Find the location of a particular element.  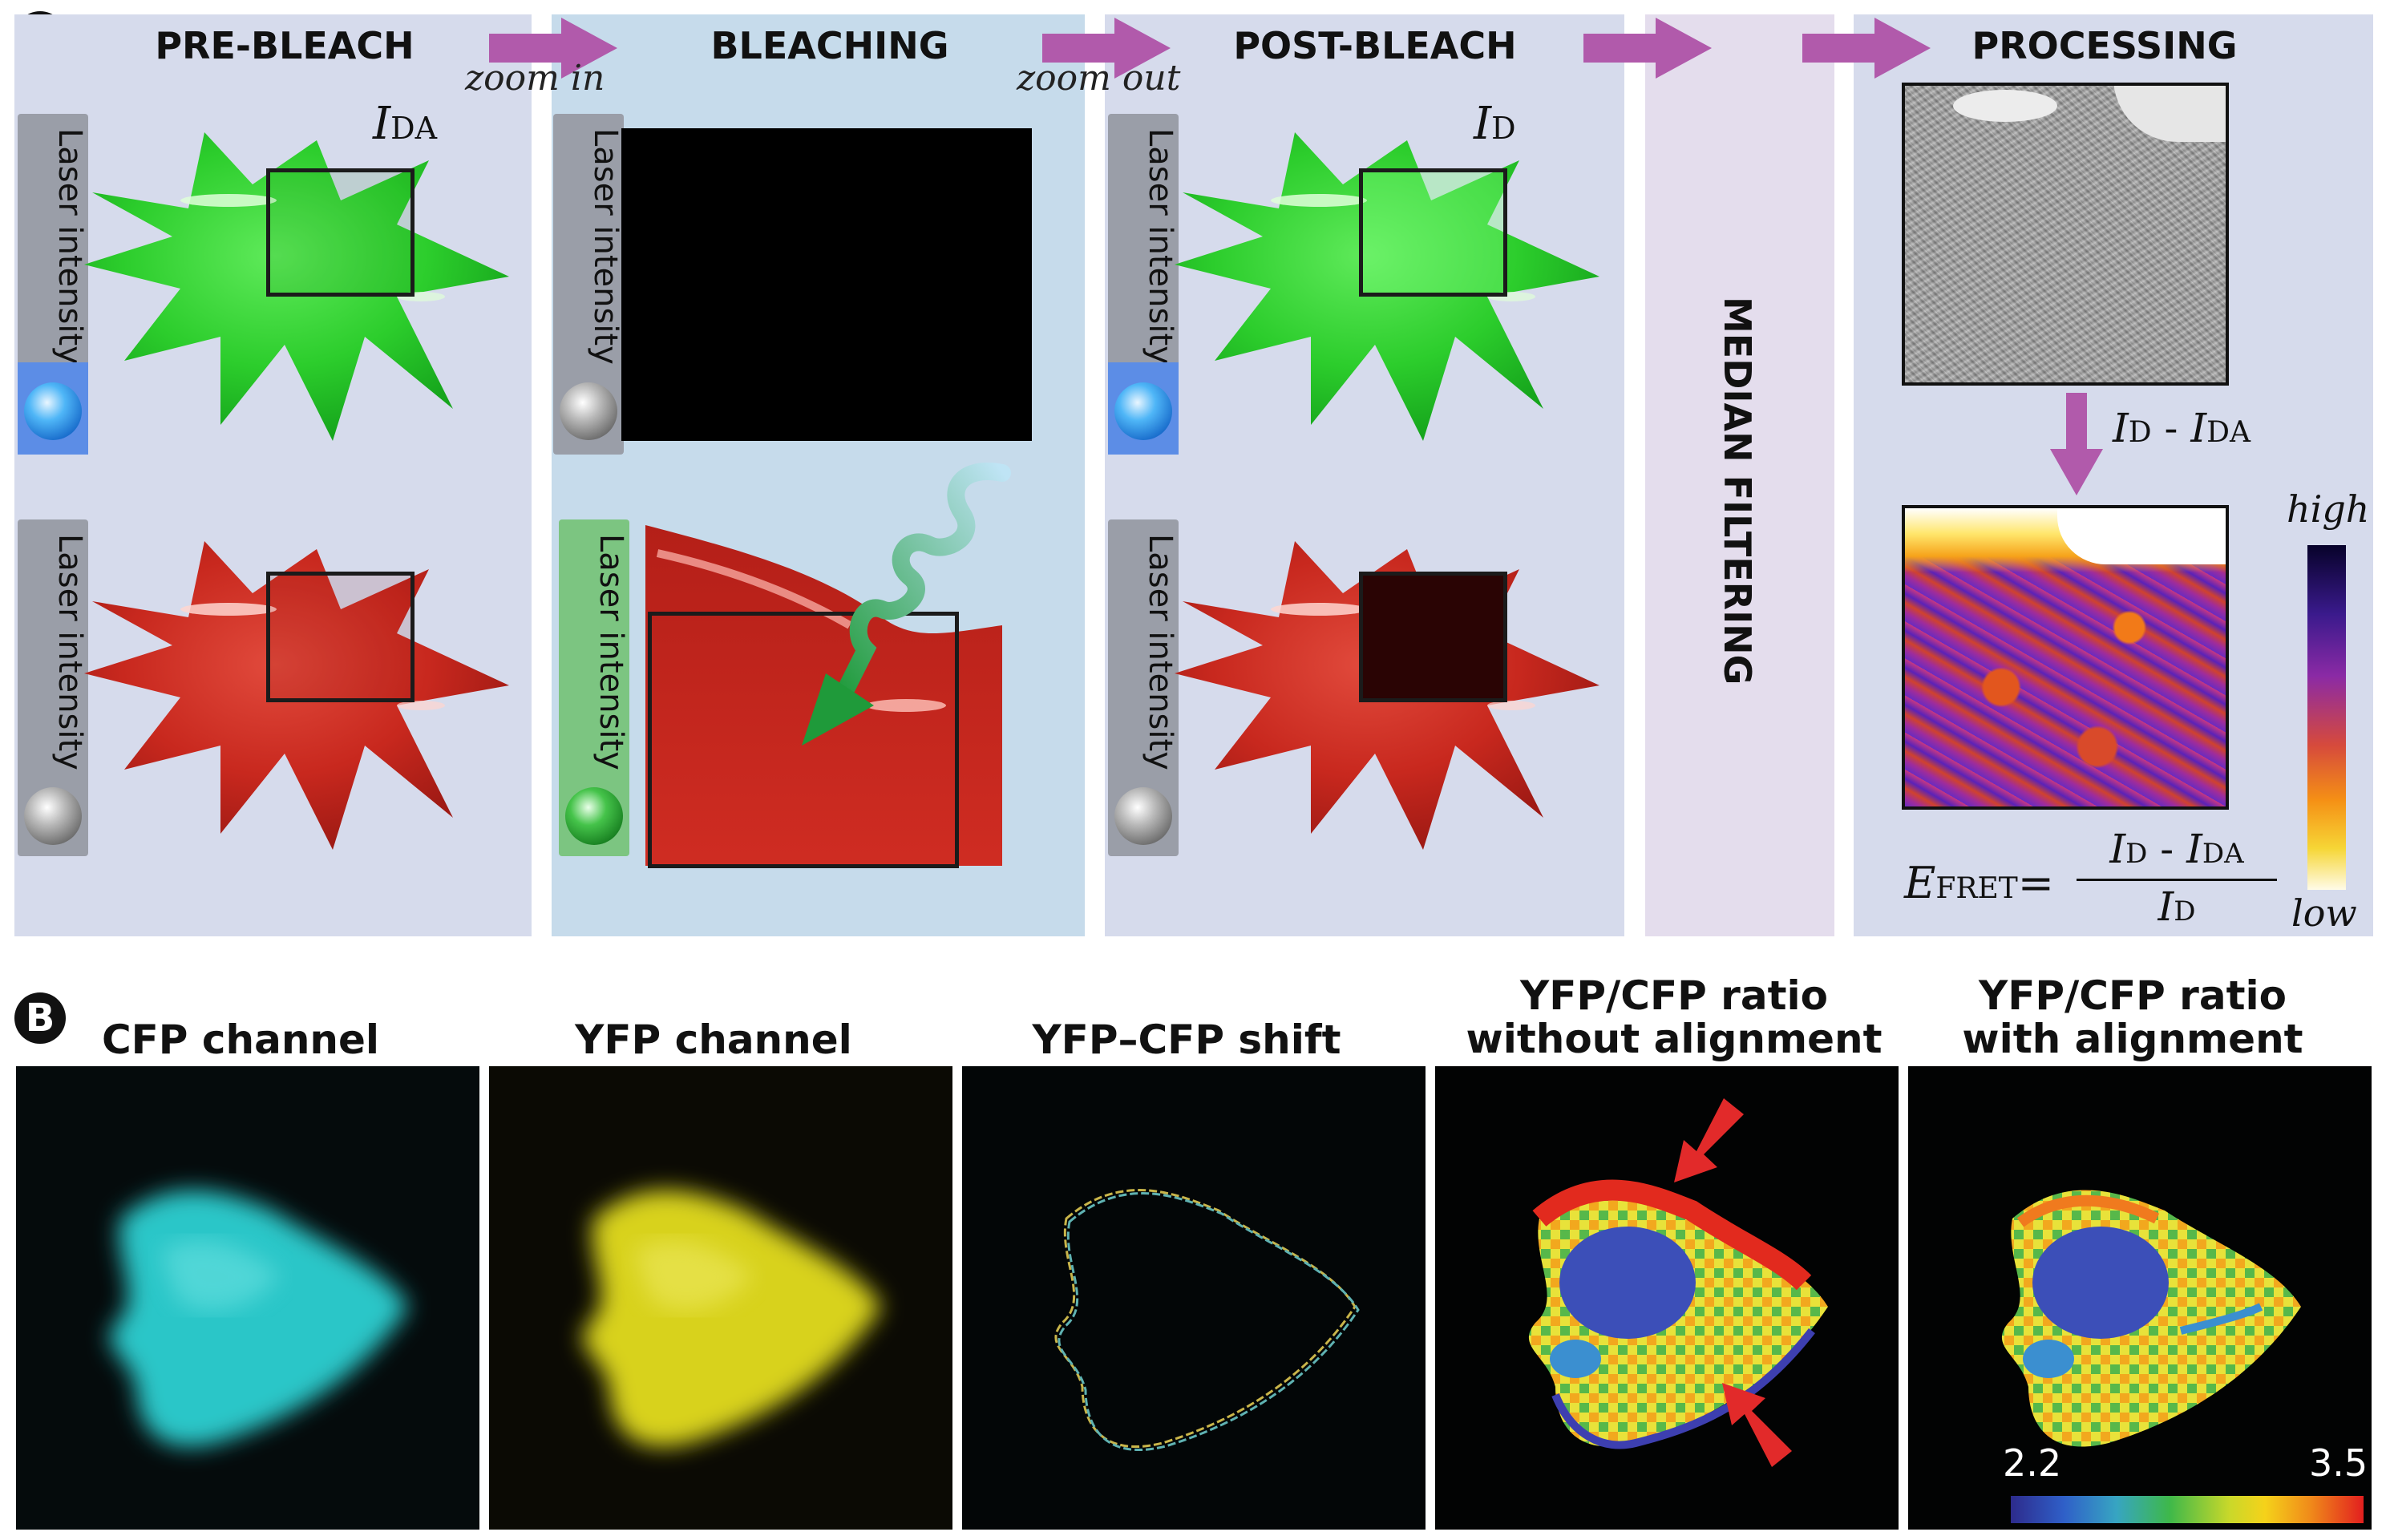

green-sphere-icon is located at coordinates (594, 816).